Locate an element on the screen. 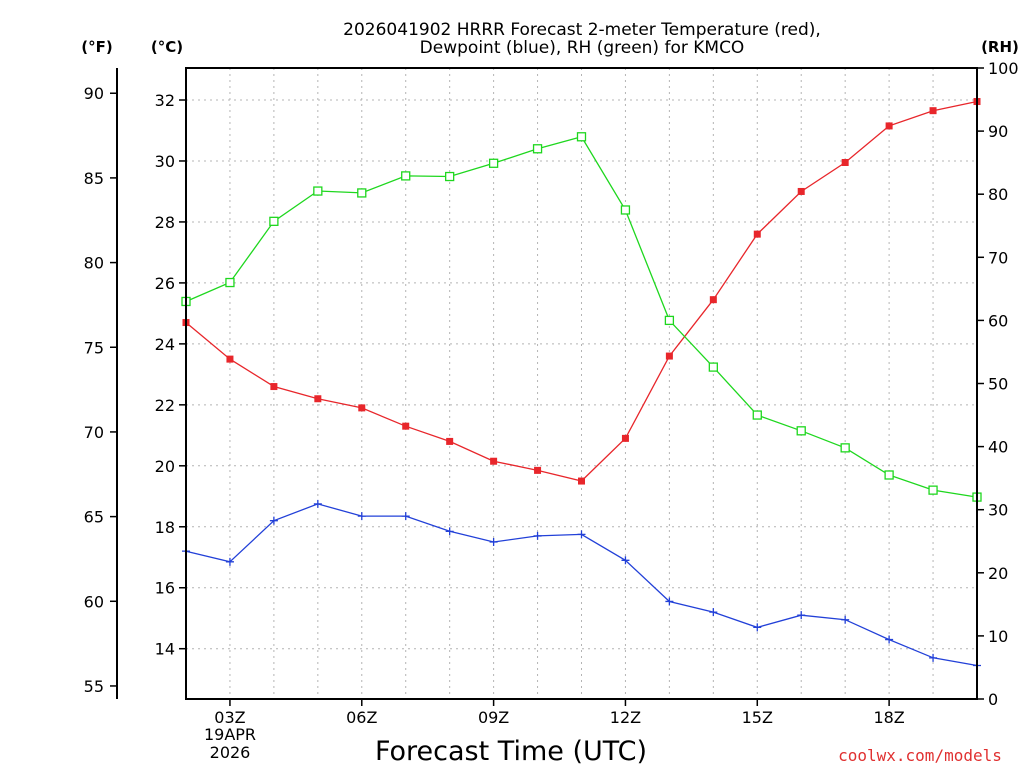  celsius-tick-label: 24 is located at coordinates (165, 344).